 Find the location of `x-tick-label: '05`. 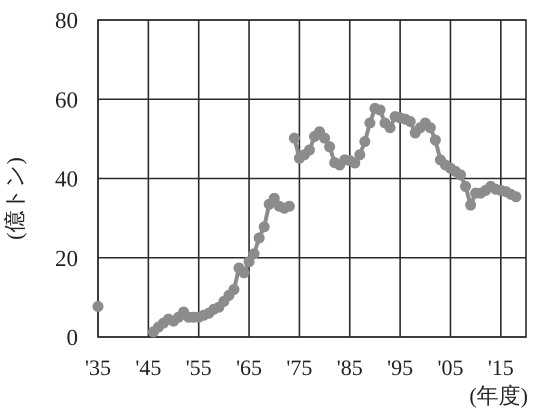

x-tick-label: '05 is located at coordinates (450, 367).